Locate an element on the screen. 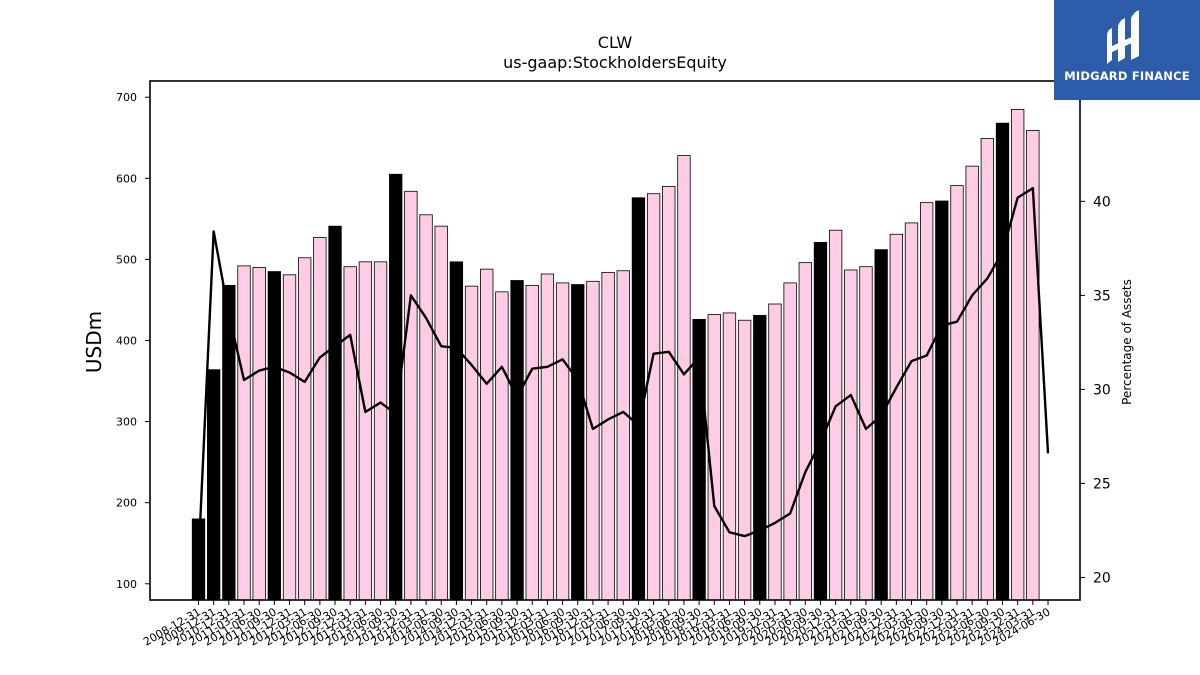 The image size is (1200, 675). logo-text: MIDGARD FINANCE is located at coordinates (1127, 76).